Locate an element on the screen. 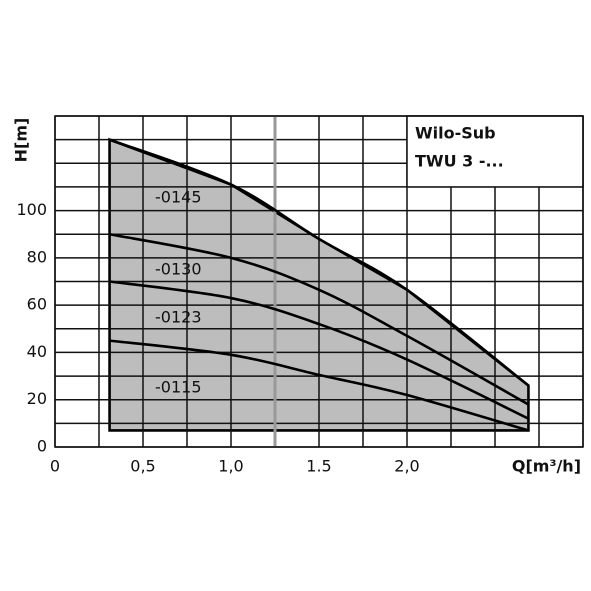 The height and width of the screenshot is (591, 591). x-tick-label: 2,0 is located at coordinates (406, 466).